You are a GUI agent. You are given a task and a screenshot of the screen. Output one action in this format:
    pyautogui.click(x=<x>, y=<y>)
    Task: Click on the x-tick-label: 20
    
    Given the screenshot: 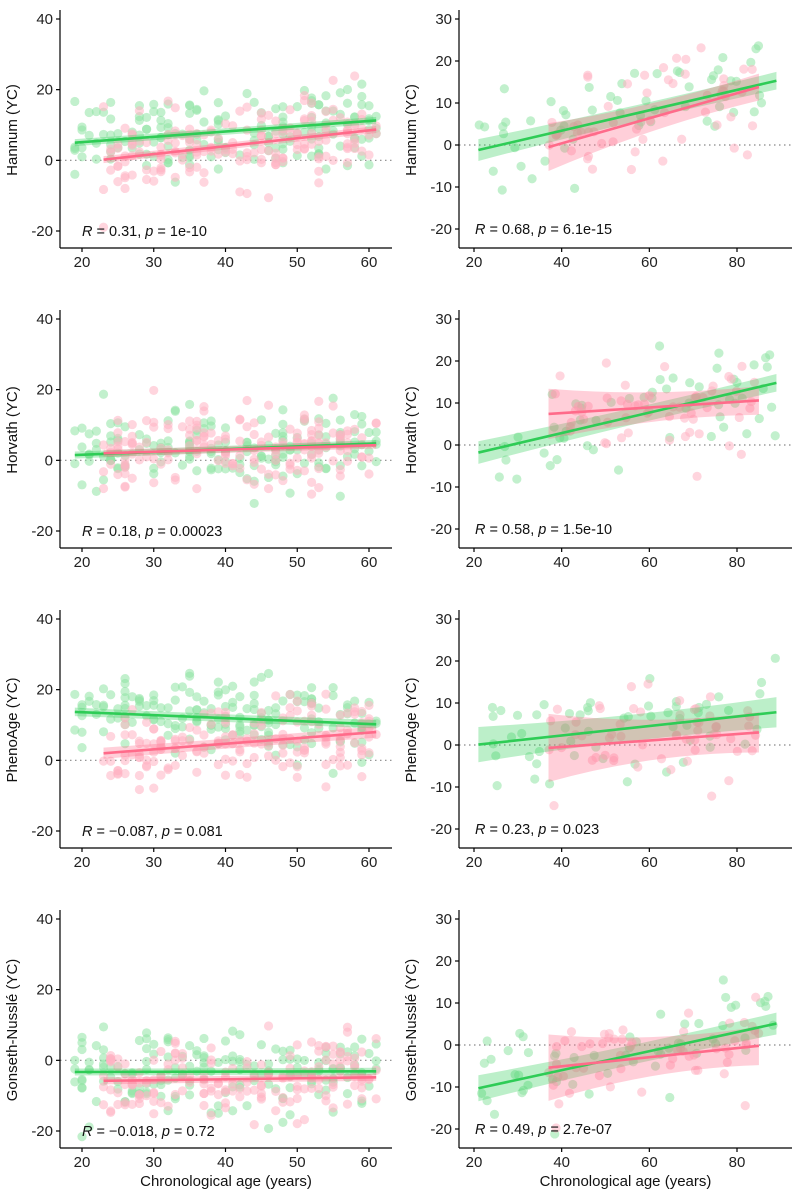 What is the action you would take?
    pyautogui.click(x=474, y=562)
    